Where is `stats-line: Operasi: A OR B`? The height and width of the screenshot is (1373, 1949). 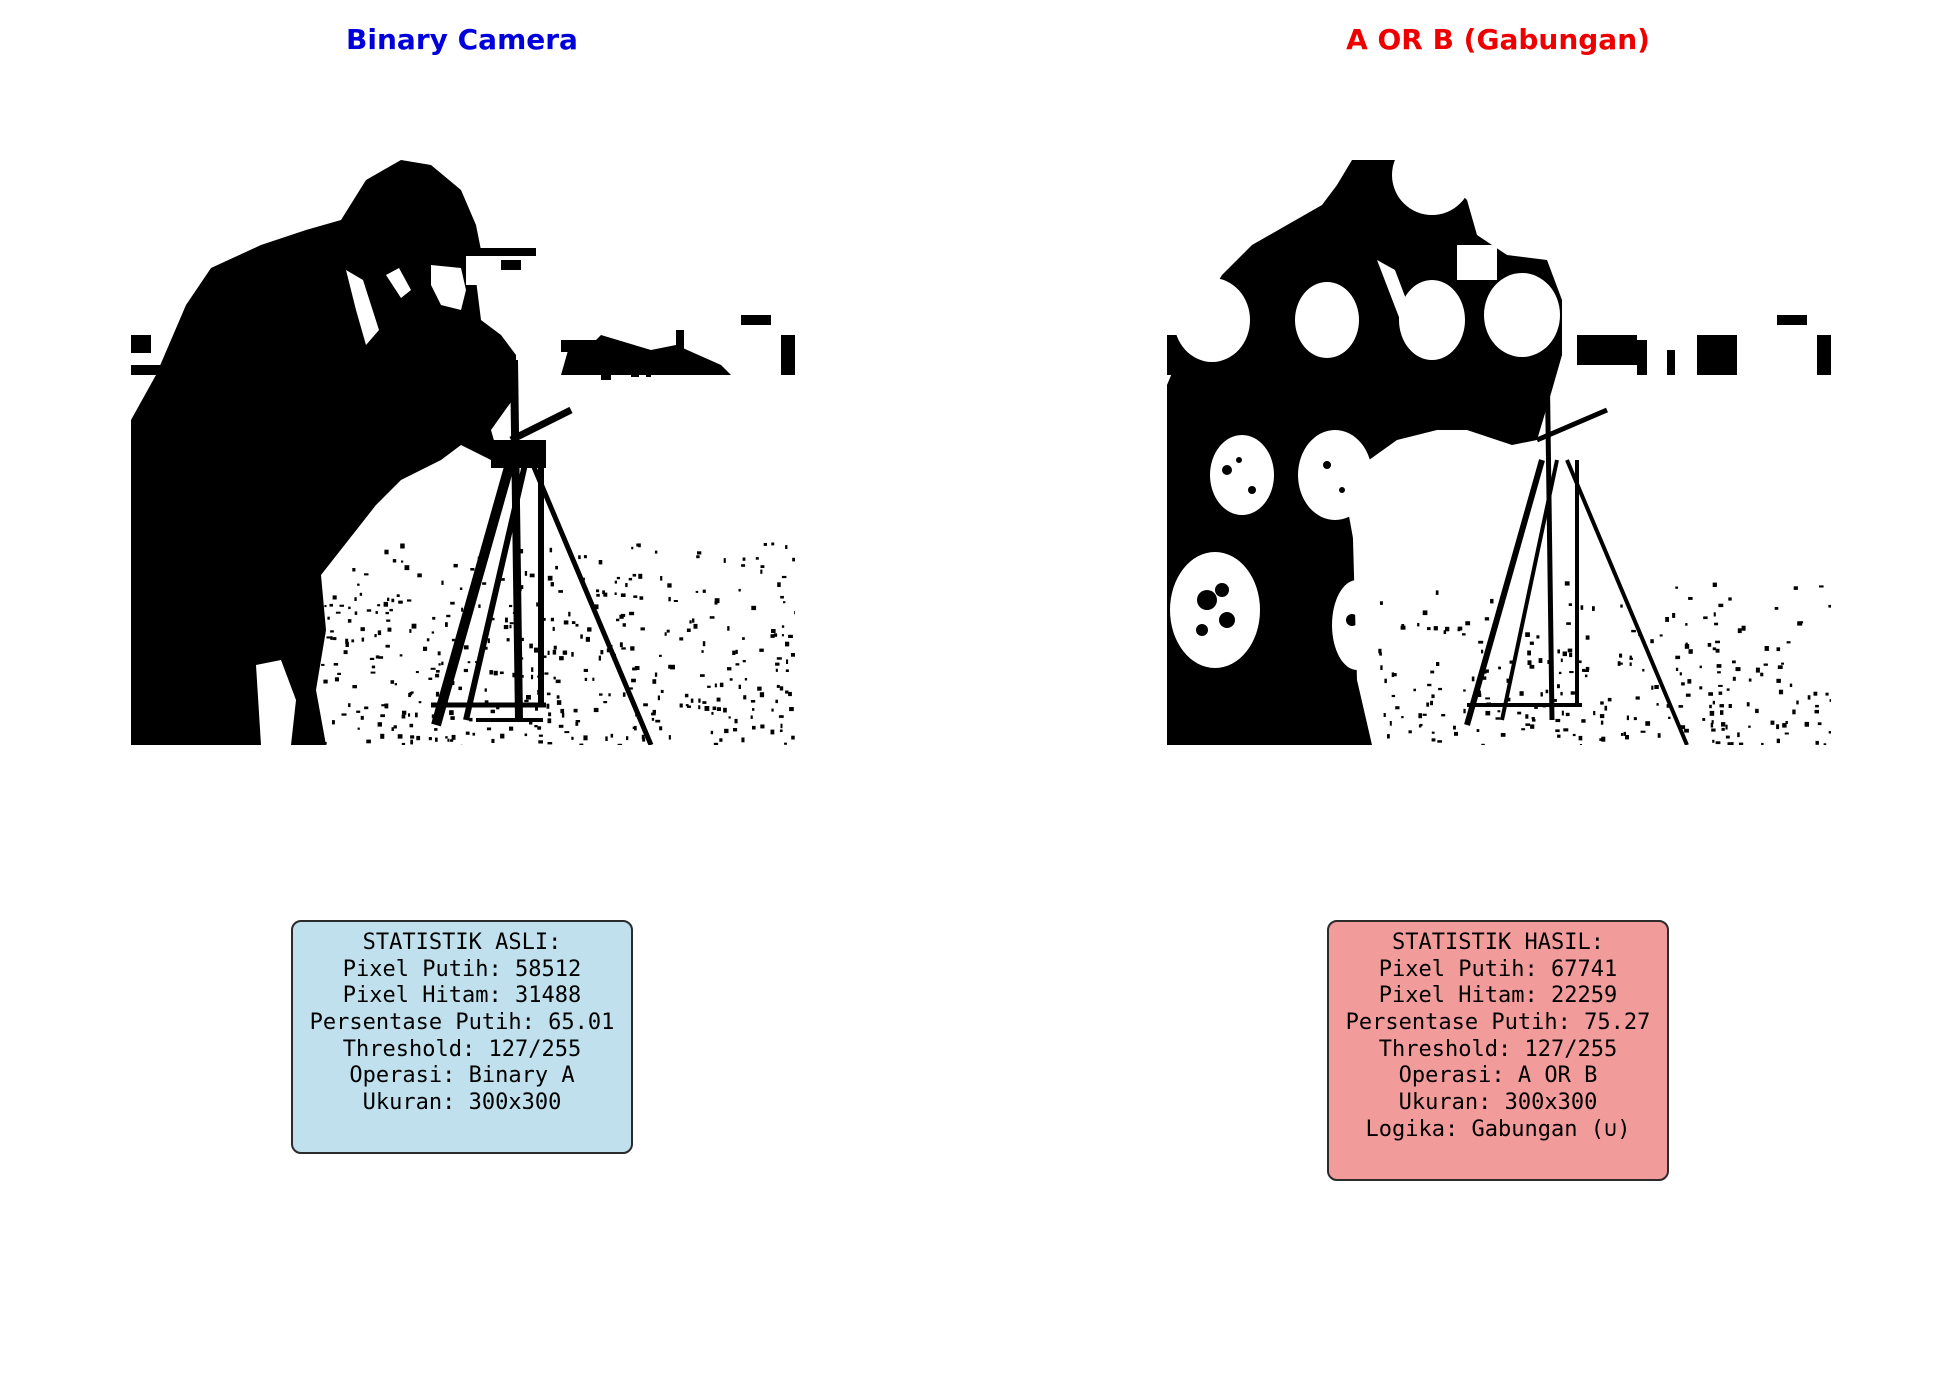 stats-line: Operasi: A OR B is located at coordinates (1498, 1076).